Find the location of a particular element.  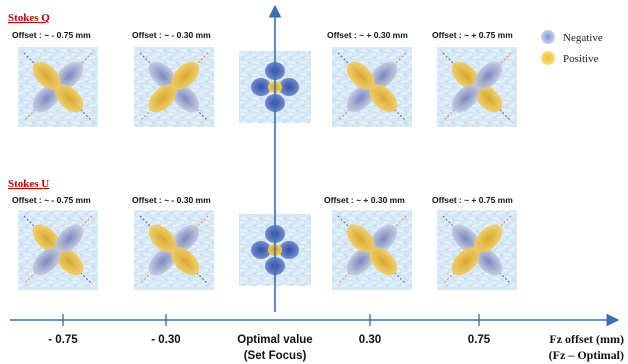

tick-label-pos-030: 0.30 is located at coordinates (370, 340).